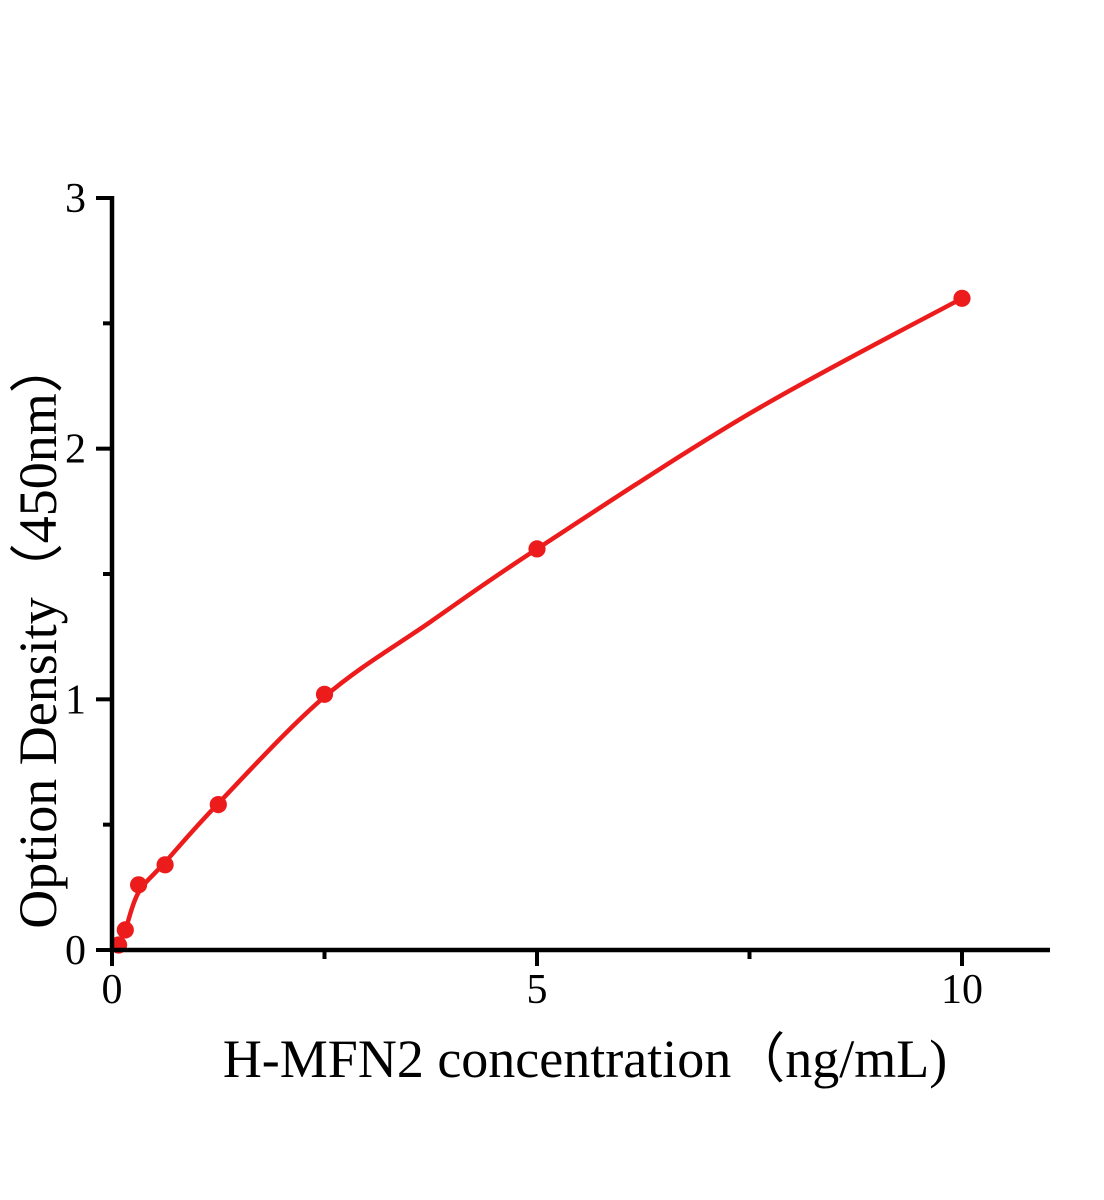 This screenshot has height=1200, width=1104. What do you see at coordinates (75, 199) in the screenshot?
I see `y-tick-label: 3` at bounding box center [75, 199].